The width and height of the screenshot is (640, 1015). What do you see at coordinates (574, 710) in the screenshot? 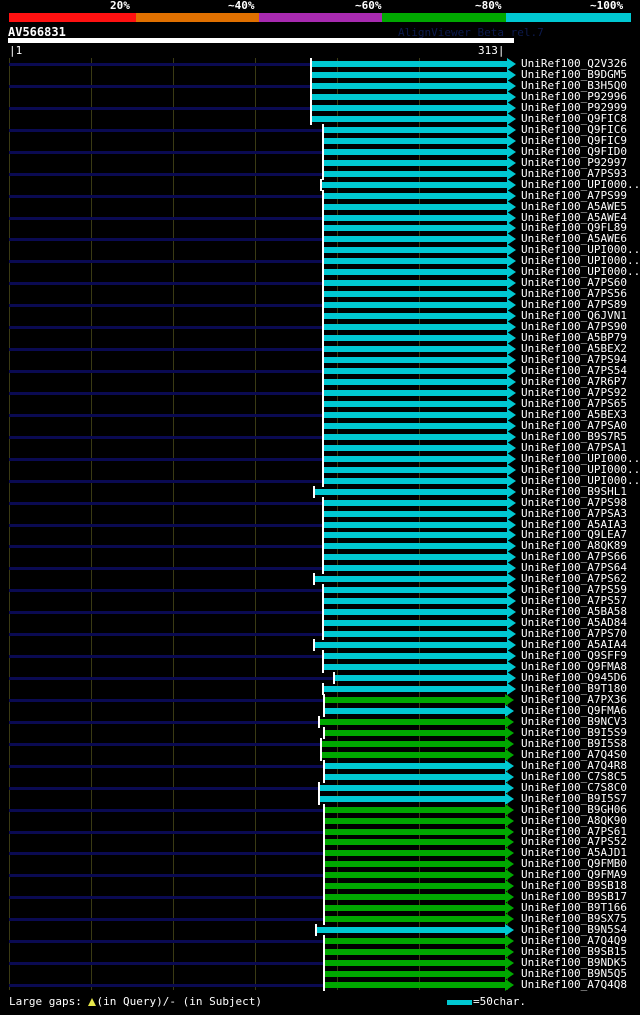
I see `hit-label: UniRef100_Q9FMA6` at bounding box center [574, 710].